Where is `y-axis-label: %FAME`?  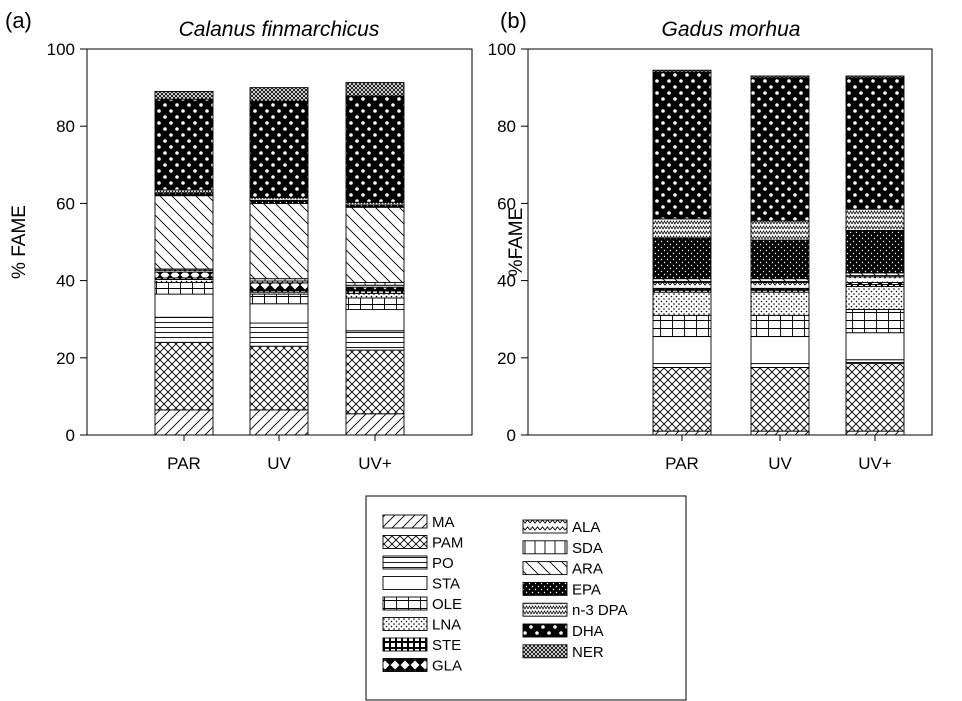
y-axis-label: %FAME is located at coordinates (516, 242).